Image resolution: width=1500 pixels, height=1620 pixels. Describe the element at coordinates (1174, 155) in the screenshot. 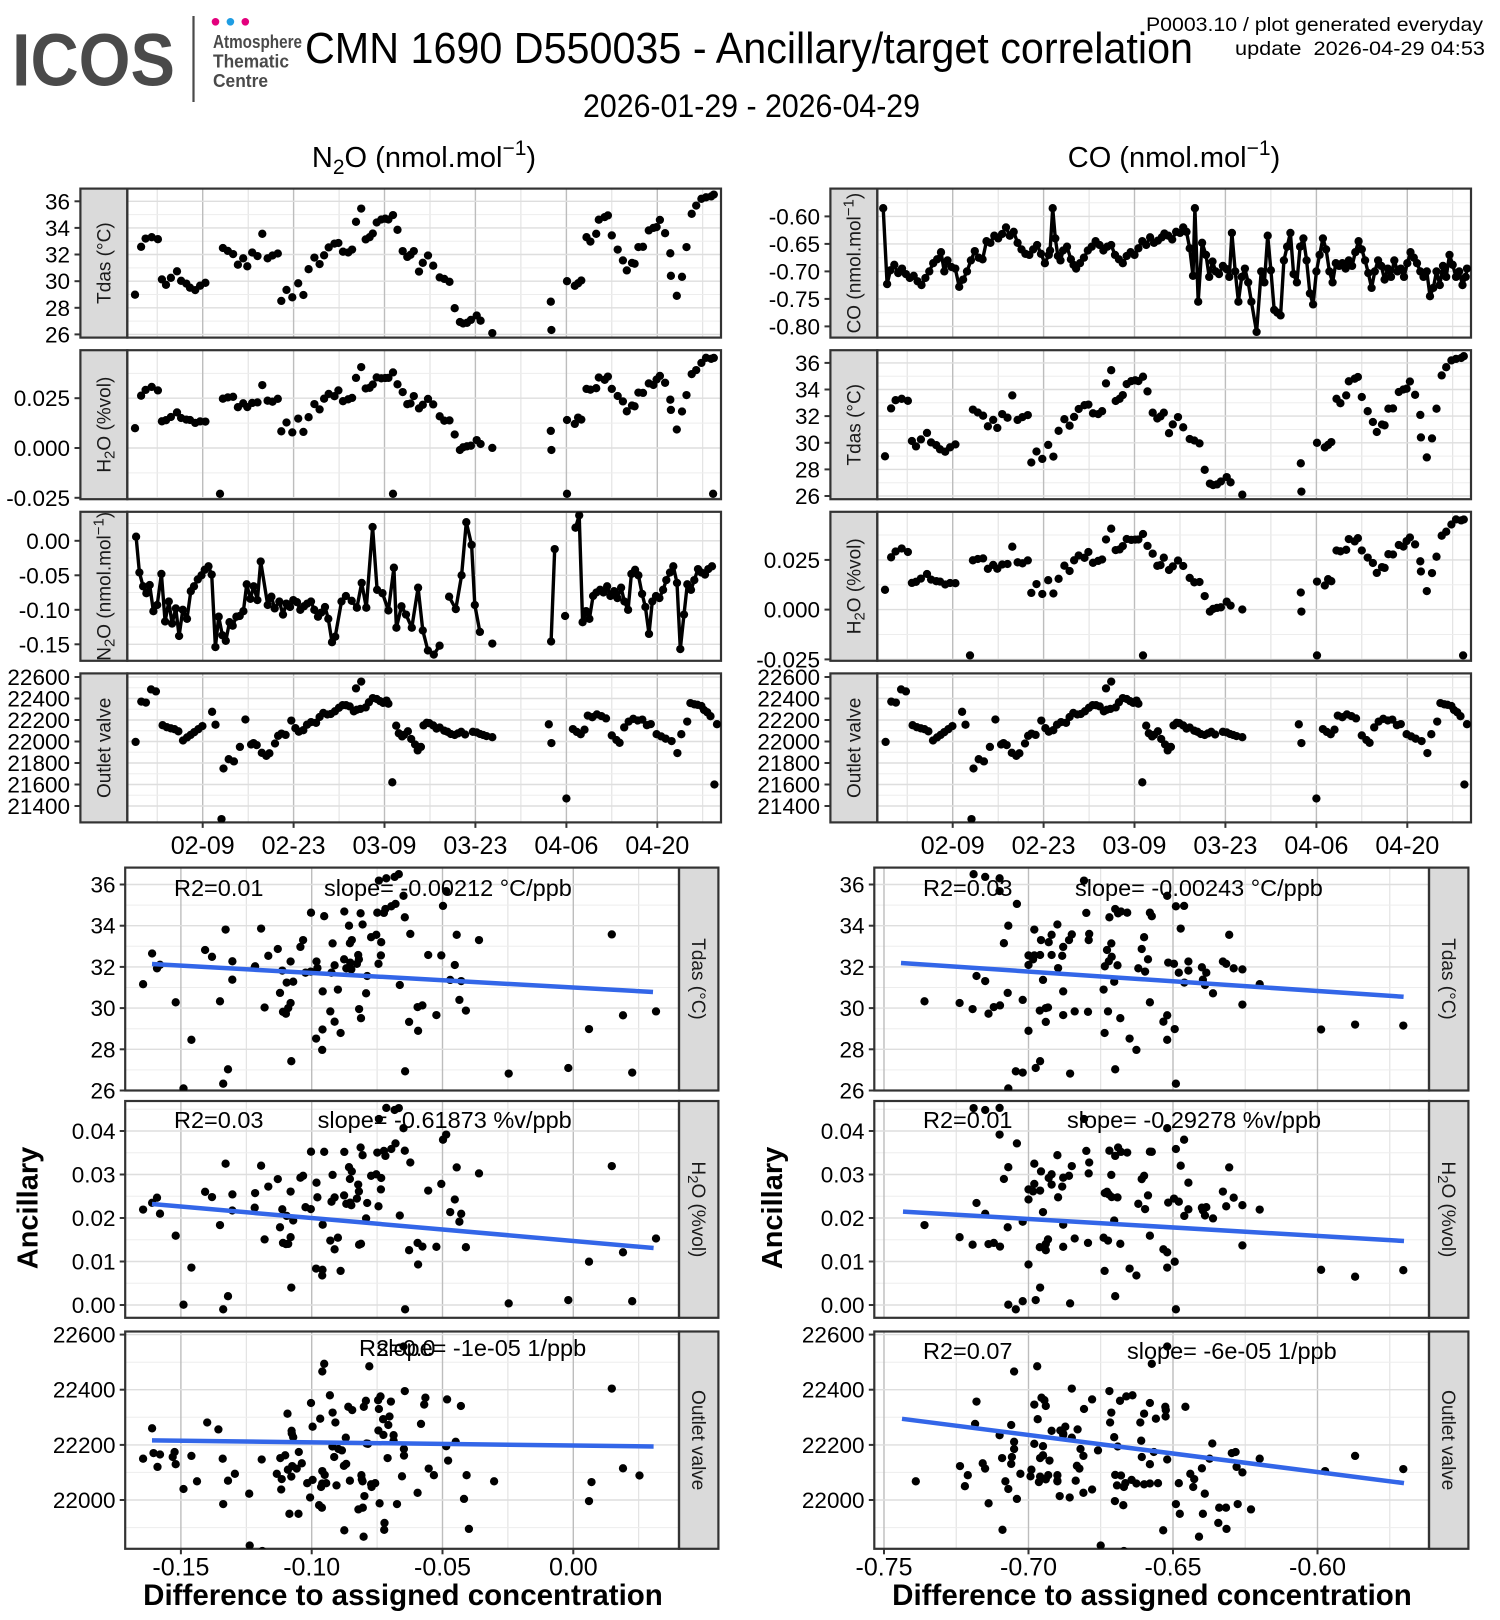

I see `svg-text: CO (nmol.mol−1)` at that location.